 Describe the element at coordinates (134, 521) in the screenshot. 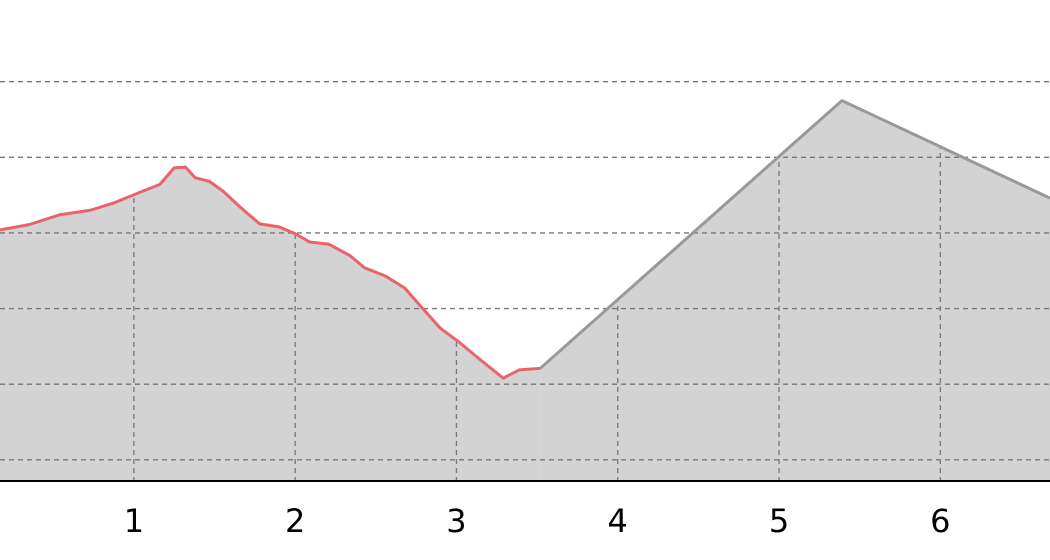

I see `x-tick-label: 1` at that location.